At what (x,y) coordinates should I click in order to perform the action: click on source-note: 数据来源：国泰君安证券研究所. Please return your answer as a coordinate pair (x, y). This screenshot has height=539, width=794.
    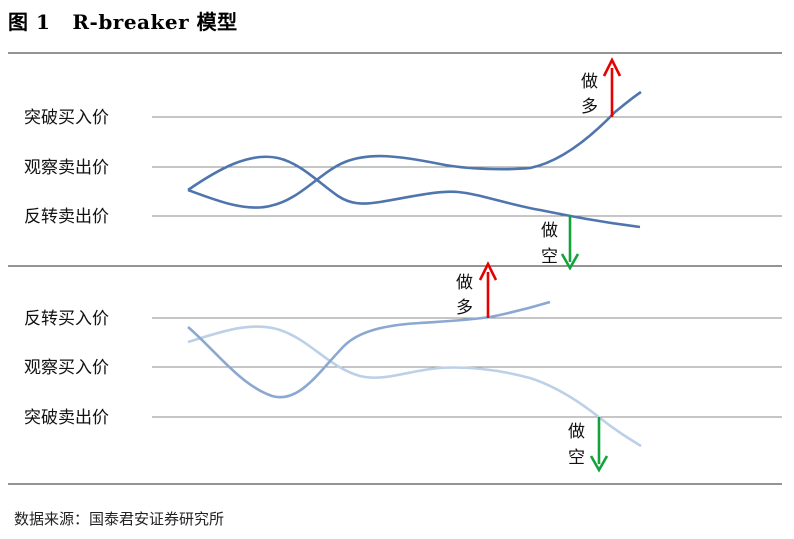
    Looking at the image, I should click on (119, 519).